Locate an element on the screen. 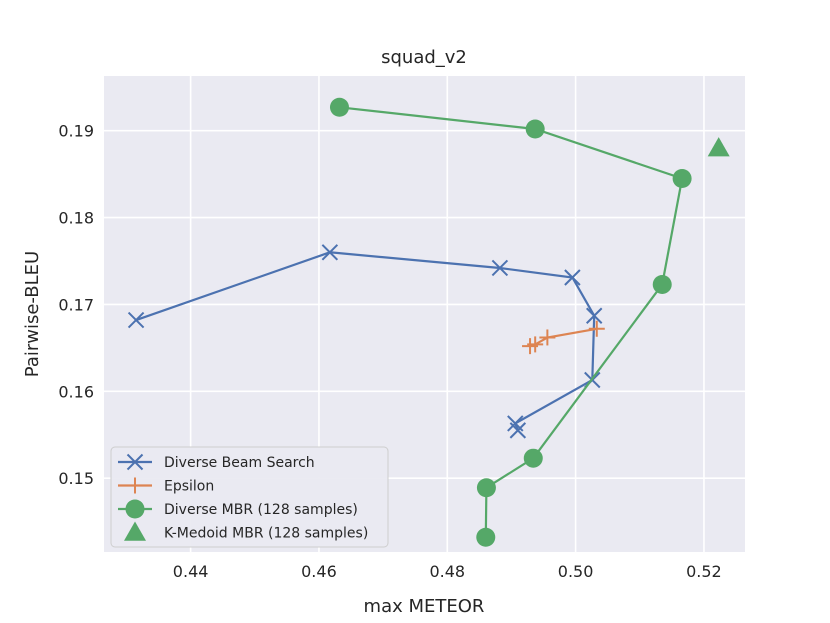  legend-label: Epsilon is located at coordinates (189, 487).